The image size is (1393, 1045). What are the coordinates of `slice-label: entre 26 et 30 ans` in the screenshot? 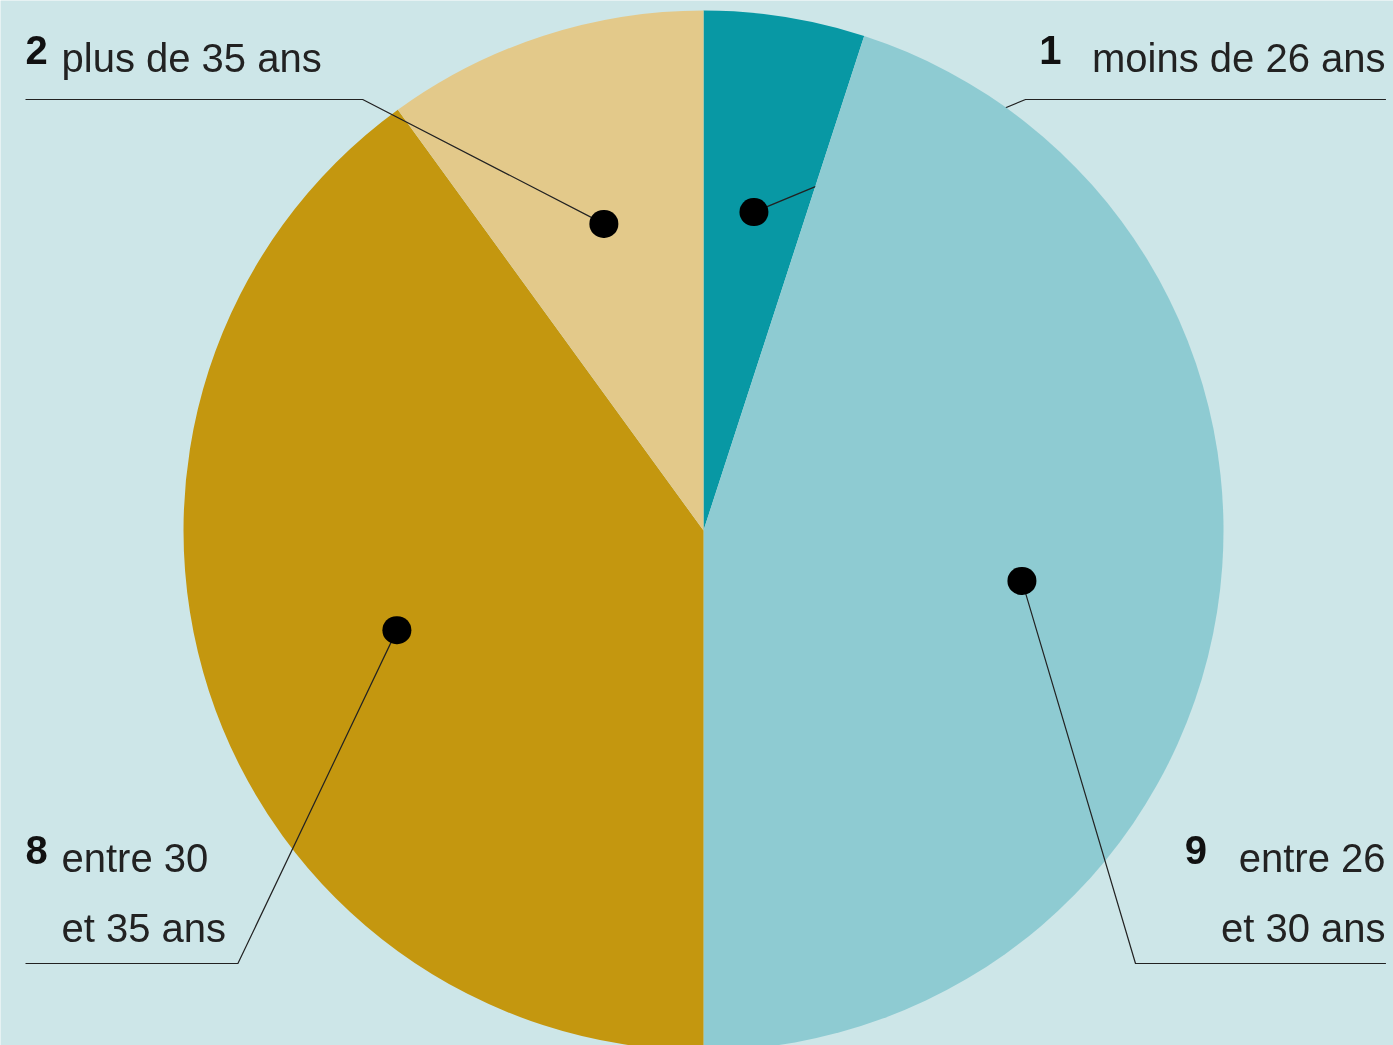 It's located at (1303, 892).